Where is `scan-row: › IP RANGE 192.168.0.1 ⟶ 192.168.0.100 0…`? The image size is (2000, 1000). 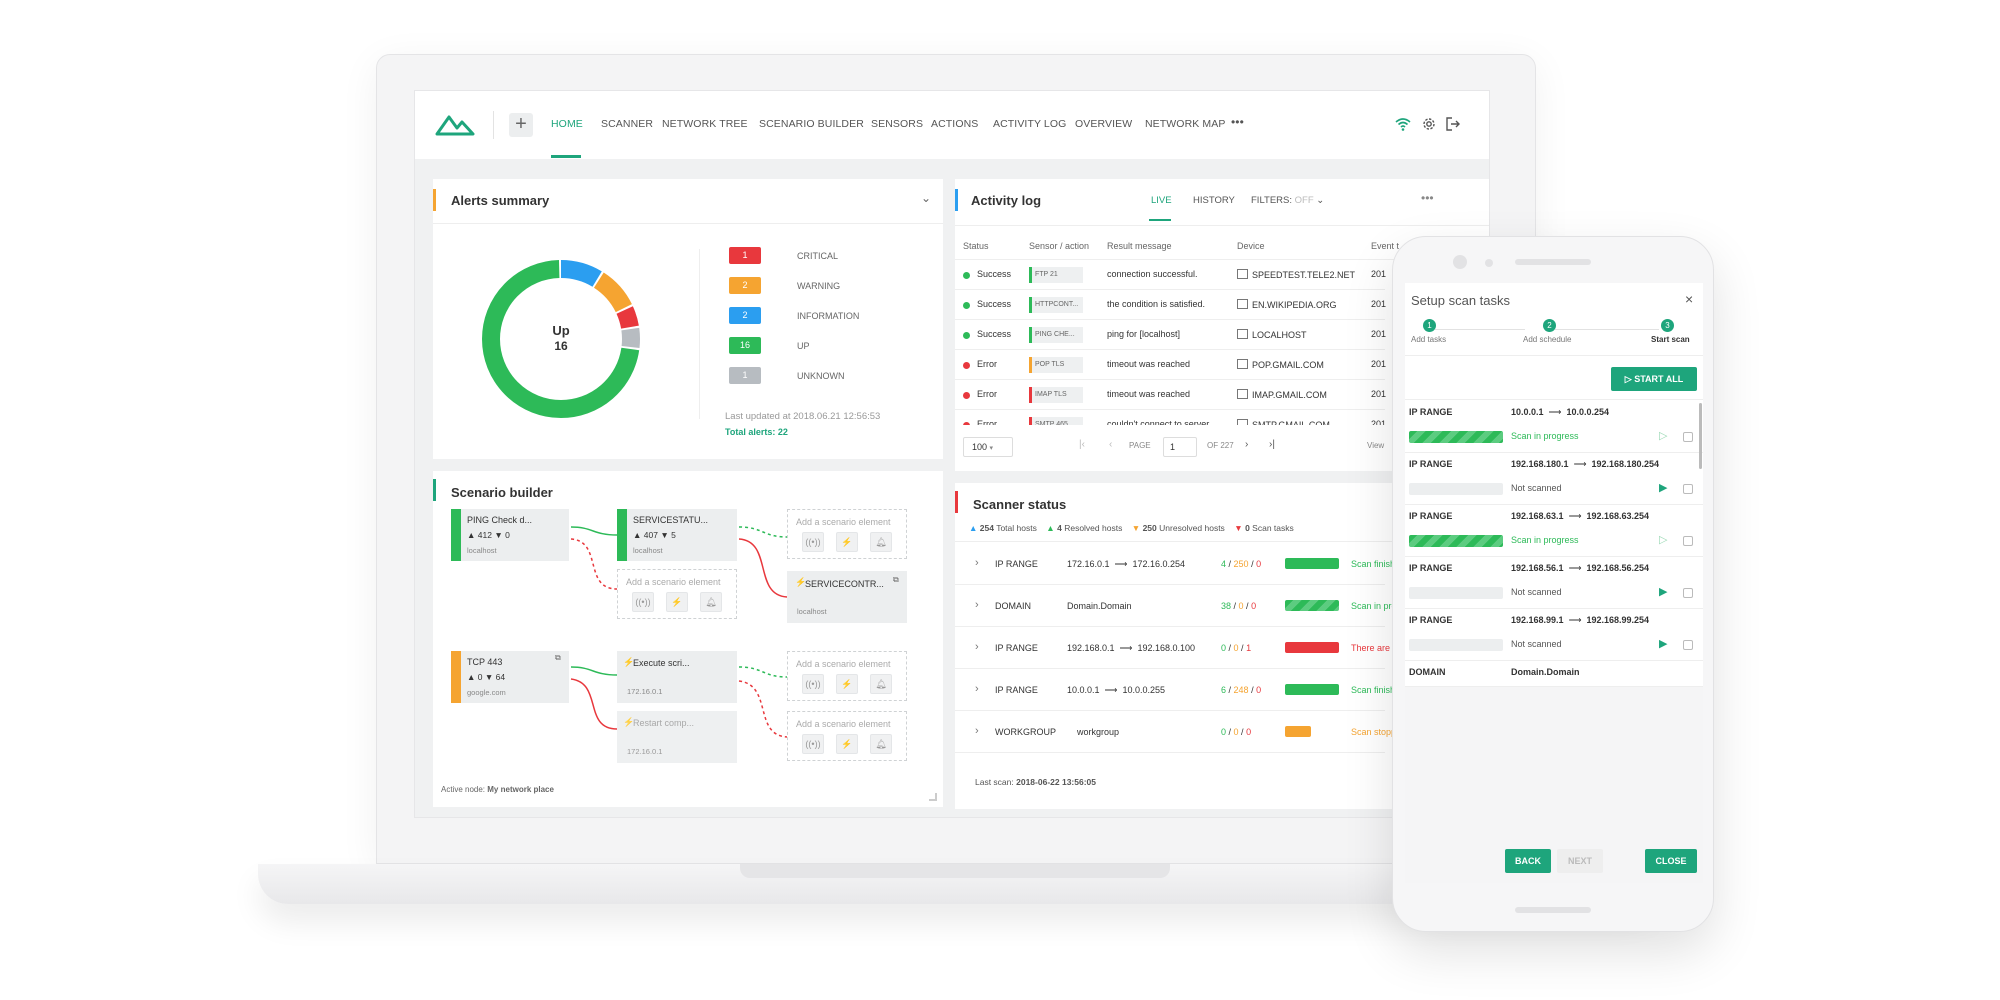 scan-row: › IP RANGE 192.168.0.1 ⟶ 192.168.0.100 0… is located at coordinates (1185, 648).